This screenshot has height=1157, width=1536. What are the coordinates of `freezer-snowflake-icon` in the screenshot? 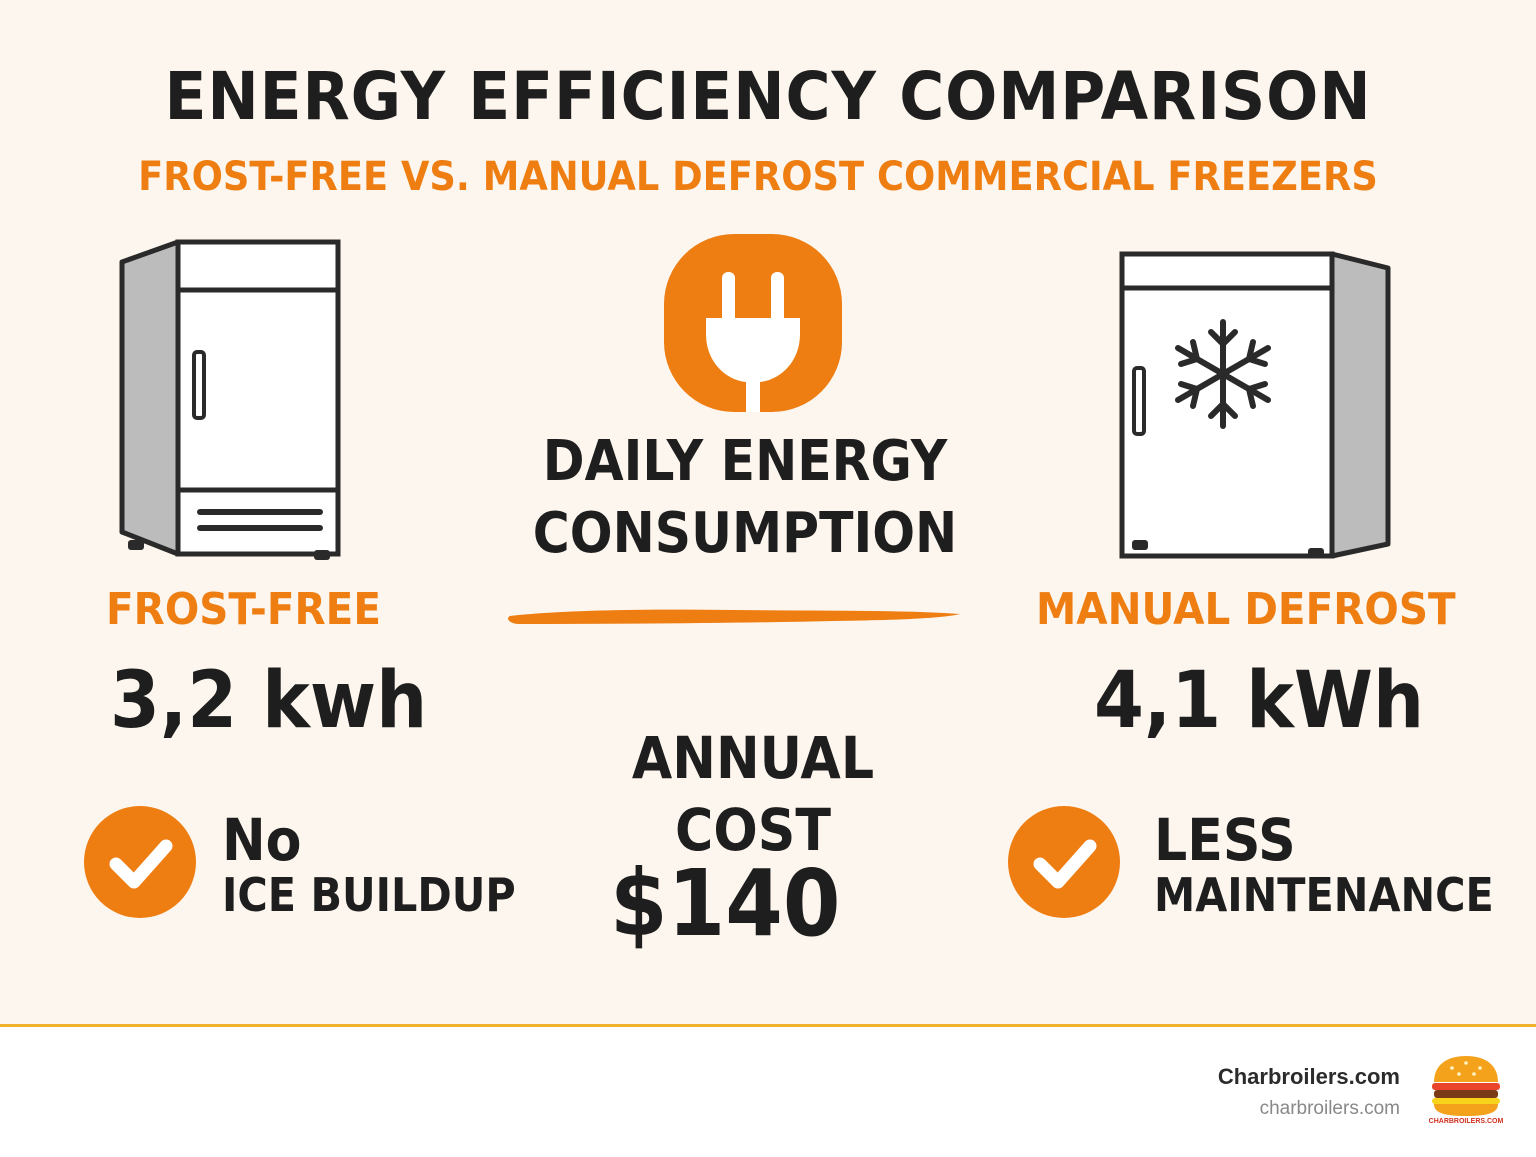 It's located at (1255, 405).